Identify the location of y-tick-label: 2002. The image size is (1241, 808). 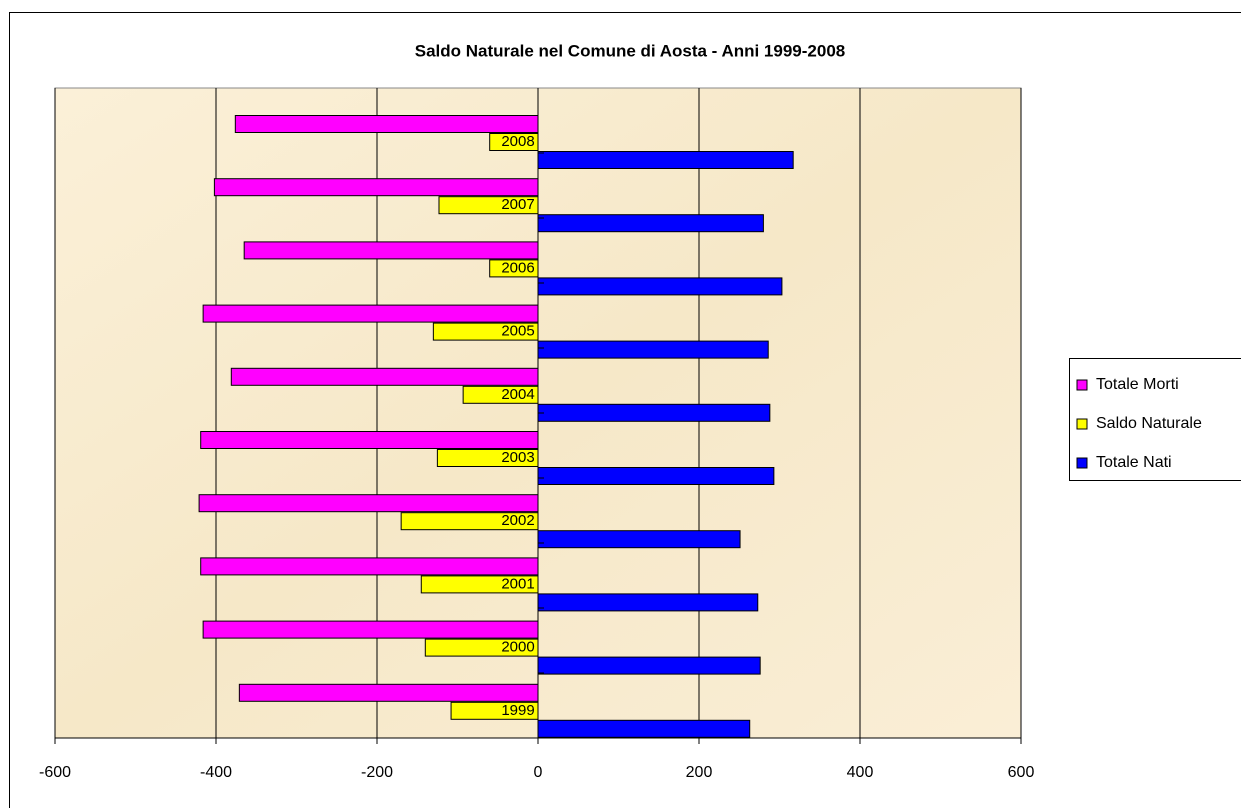
(517, 520).